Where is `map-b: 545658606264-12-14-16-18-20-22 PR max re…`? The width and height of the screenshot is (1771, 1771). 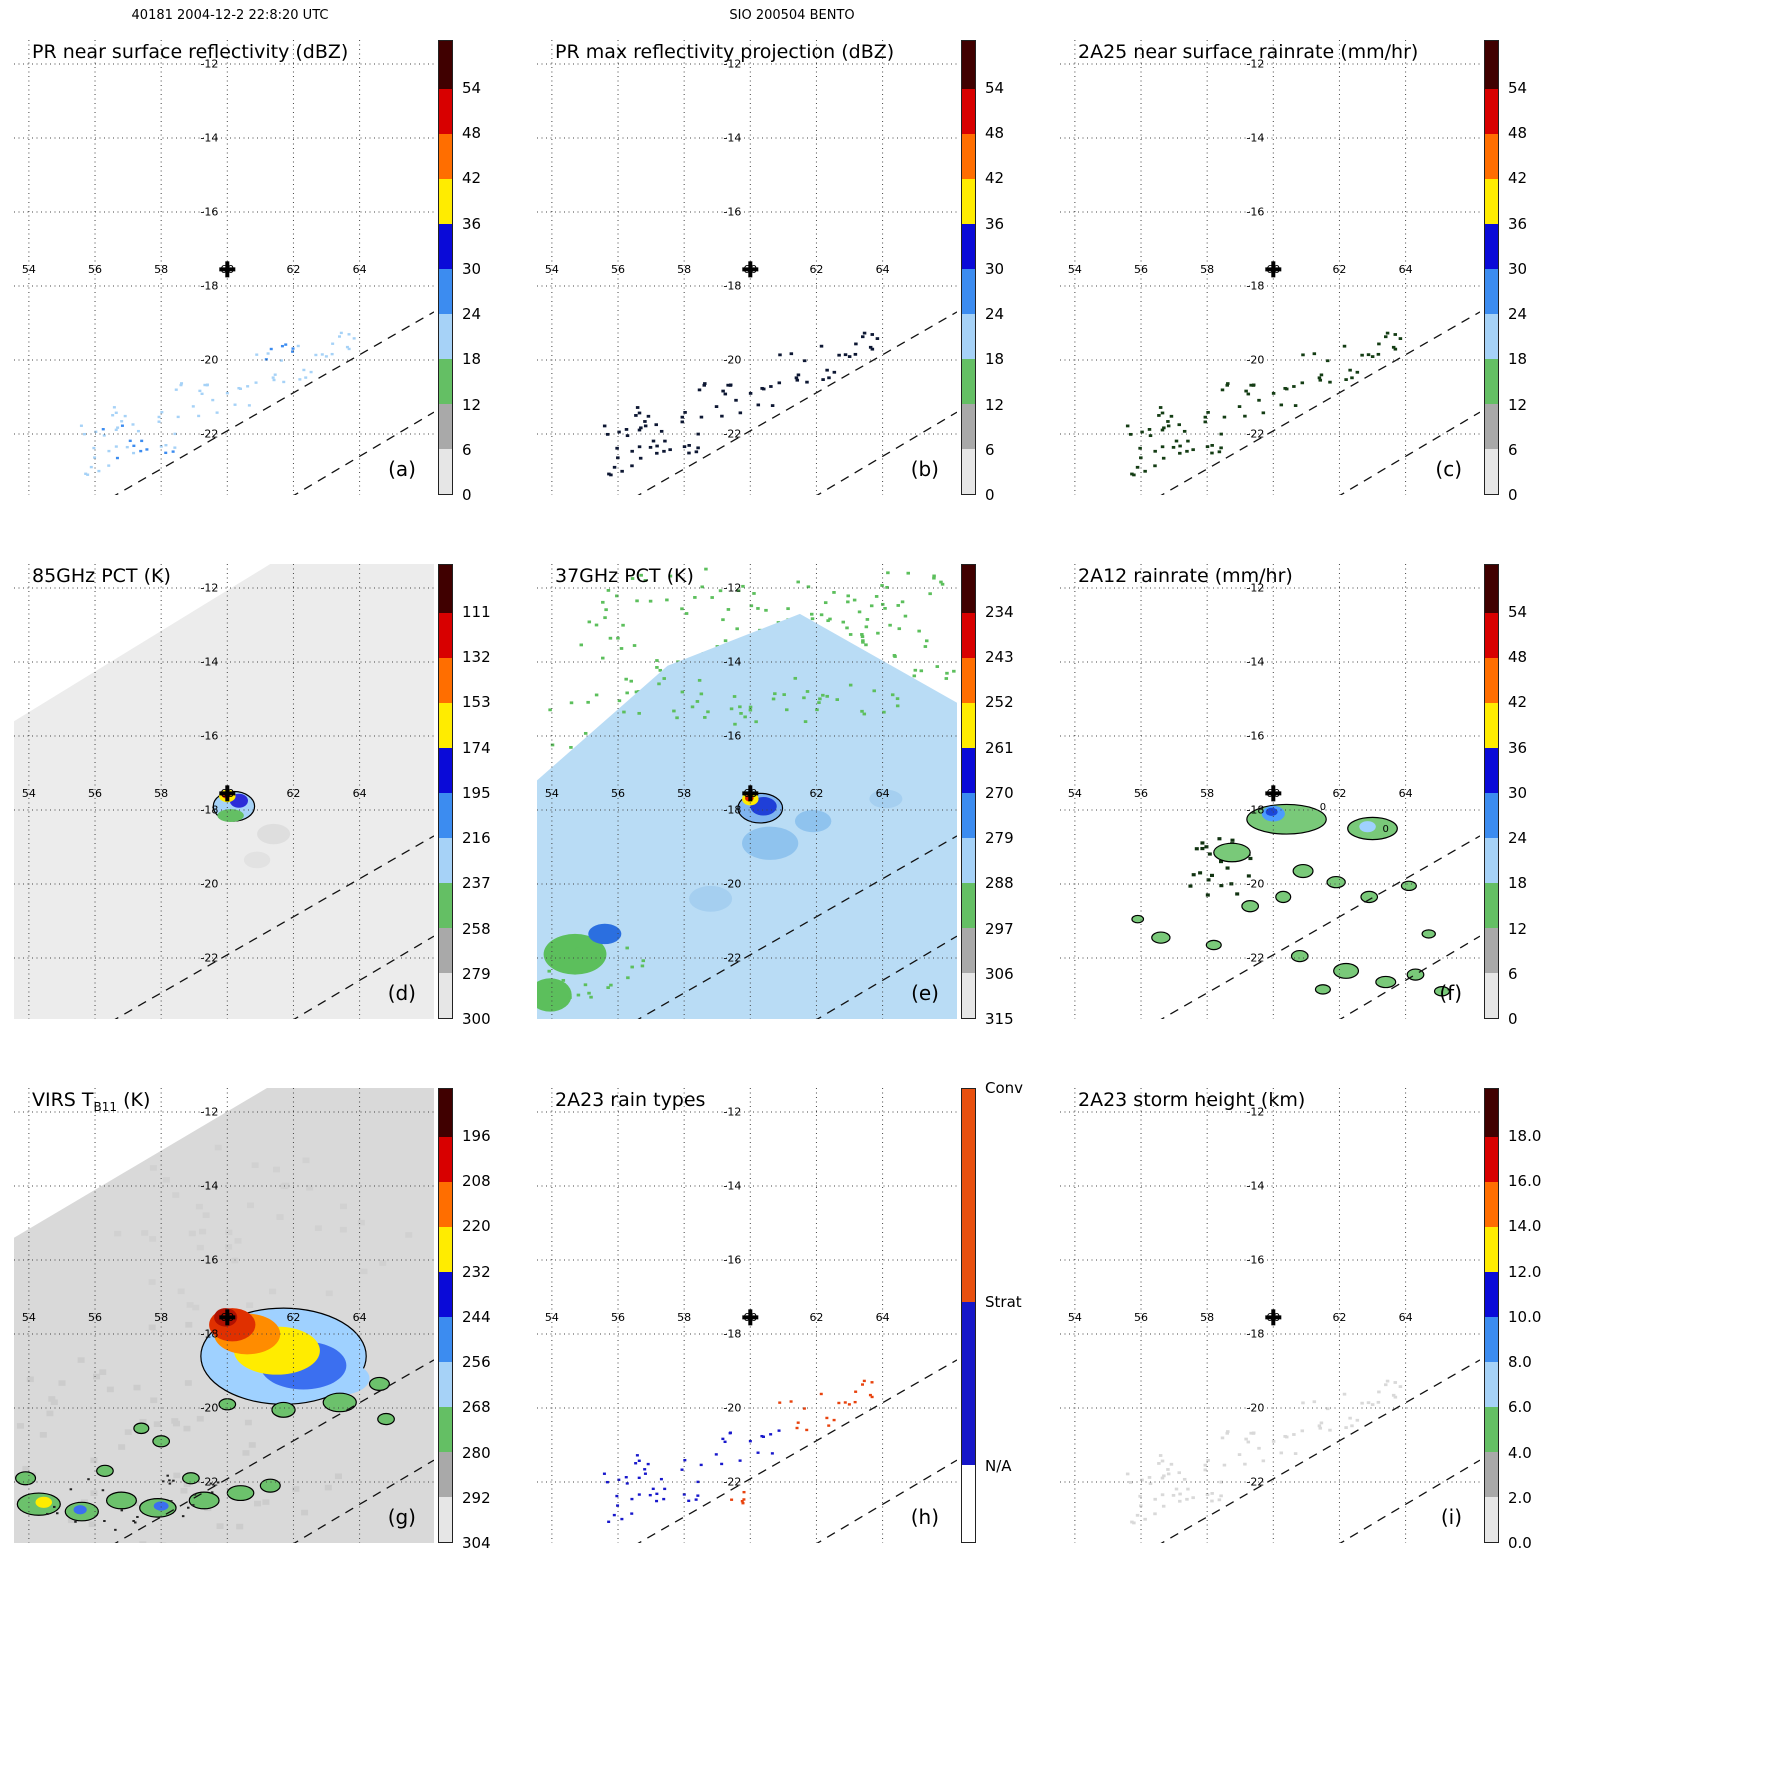
map-b: 545658606264-12-14-16-18-20-22 PR max re… is located at coordinates (747, 267).